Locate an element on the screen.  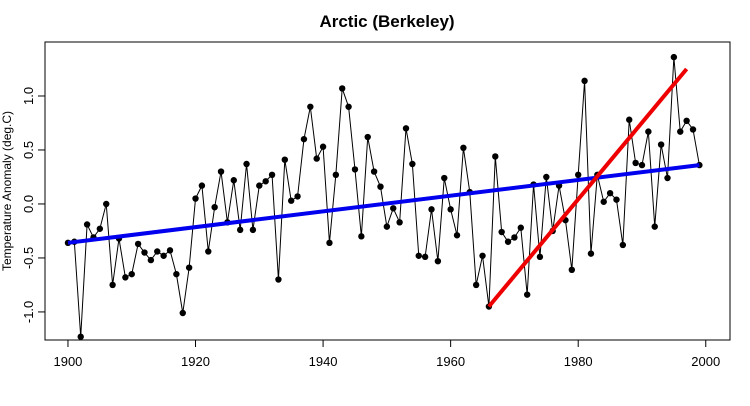
y-axis-label: Temperature Anomaly (deg.C) is located at coordinates (7, 191).